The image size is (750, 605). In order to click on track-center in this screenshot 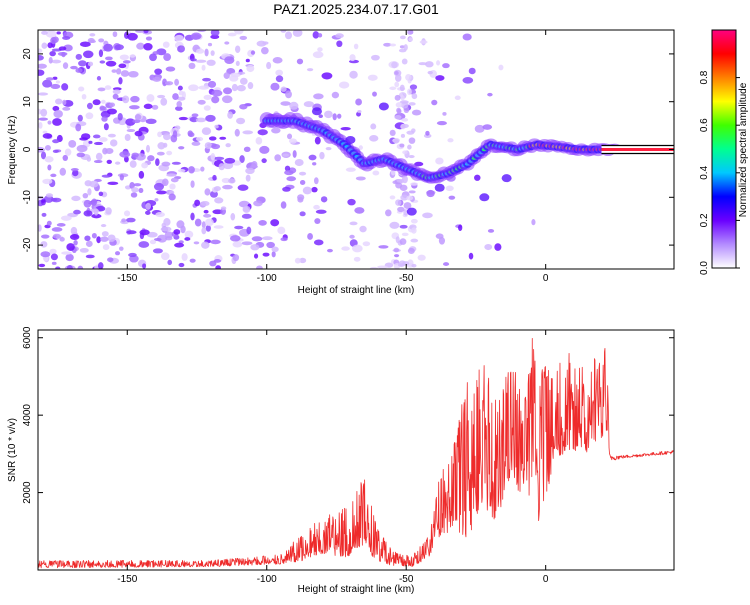, I will do `click(637, 149)`.